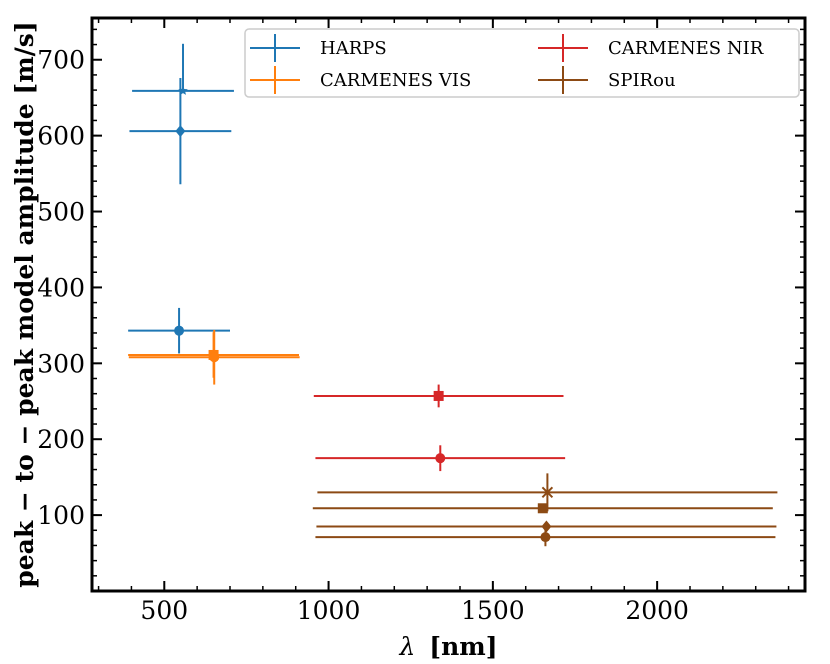 This screenshot has height=664, width=830. I want to click on x-tick-label: 2000, so click(657, 610).